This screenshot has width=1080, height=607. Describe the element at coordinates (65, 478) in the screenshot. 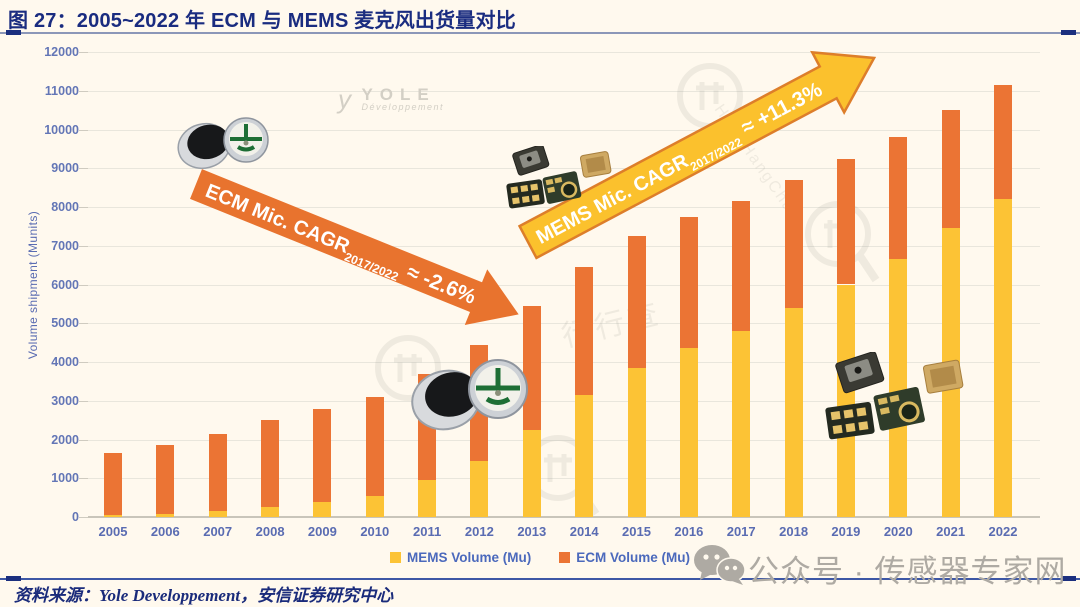

I see `y-tick-label: 1000` at that location.